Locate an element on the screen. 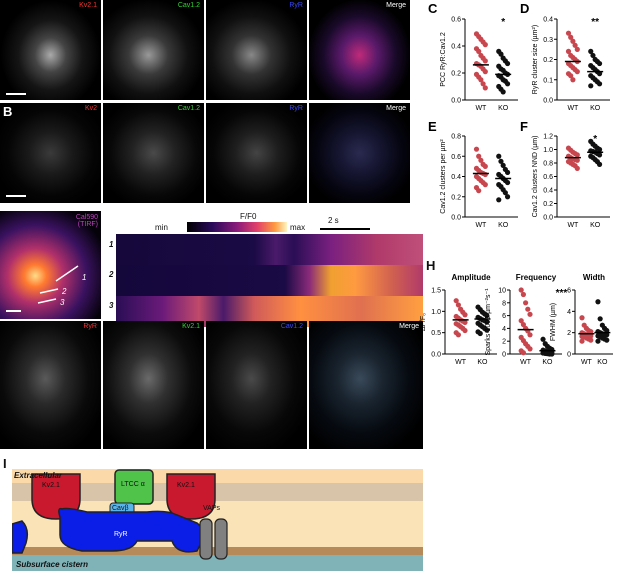 The width and height of the screenshot is (617, 573). y-tick-label: 2 is located at coordinates (569, 333).